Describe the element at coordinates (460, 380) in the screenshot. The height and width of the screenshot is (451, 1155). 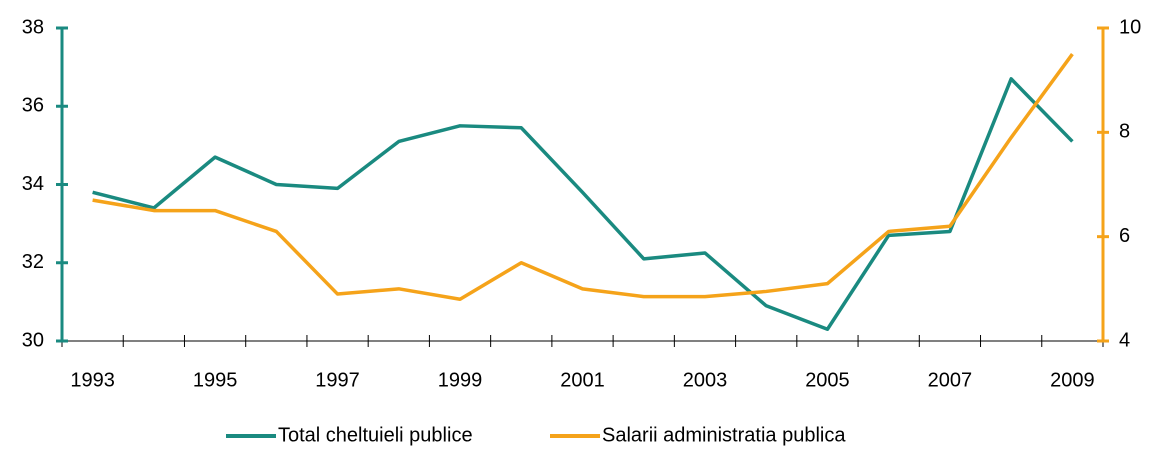
I see `x-tick-label: 1999` at that location.